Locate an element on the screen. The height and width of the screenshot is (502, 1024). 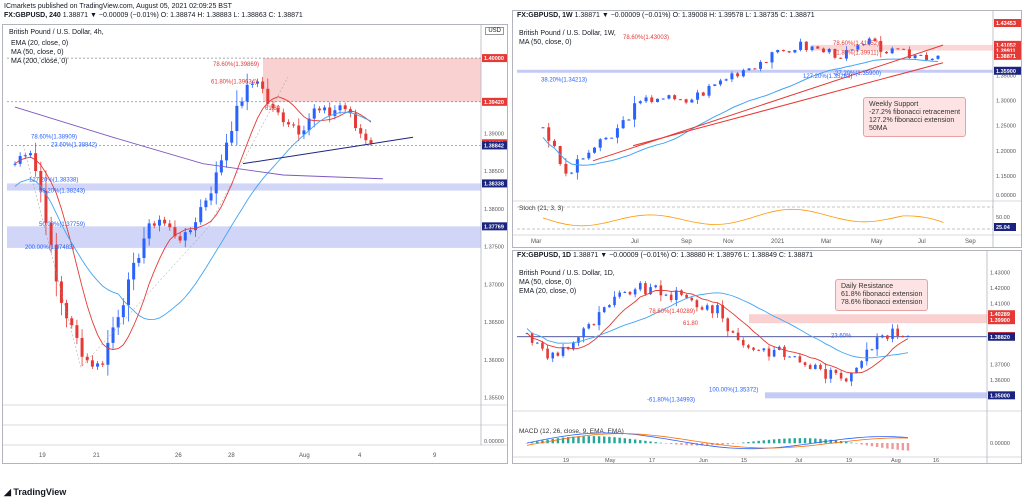
price-tick-label: 1.38000 is located at coordinates (494, 210).